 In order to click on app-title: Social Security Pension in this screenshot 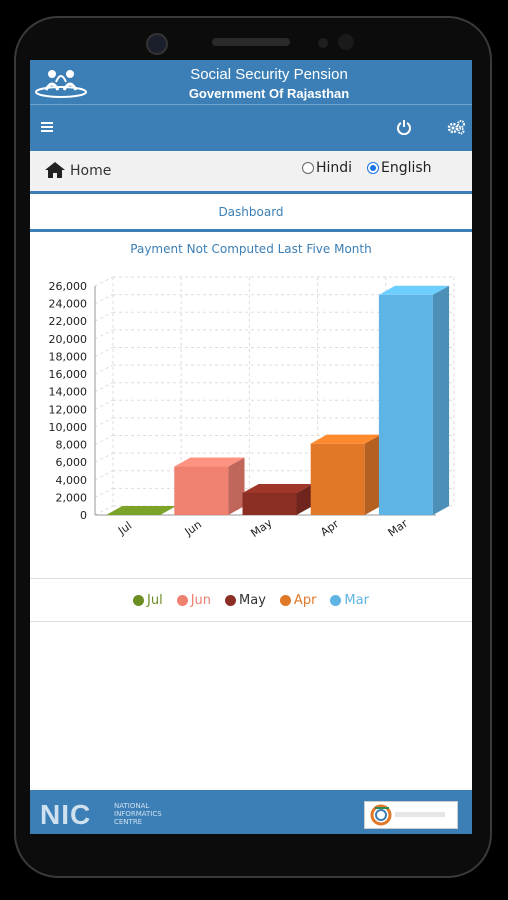, I will do `click(269, 74)`.